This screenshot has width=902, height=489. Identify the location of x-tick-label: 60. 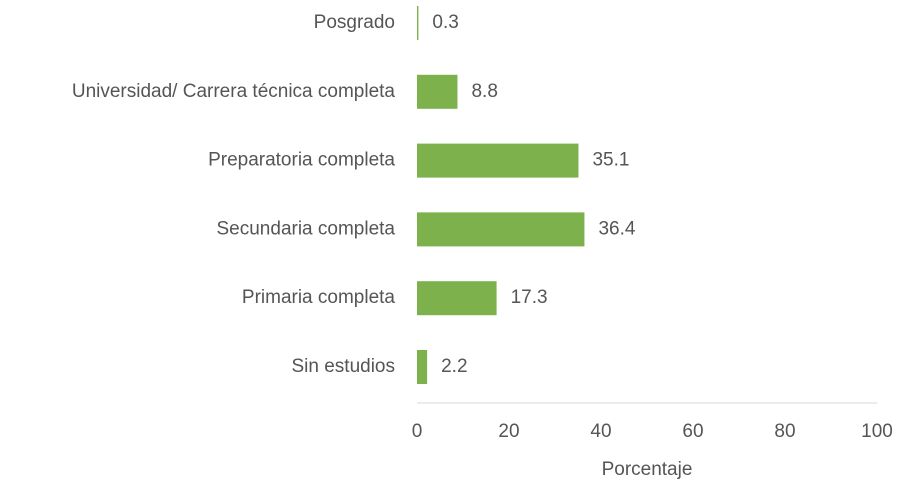
(692, 431).